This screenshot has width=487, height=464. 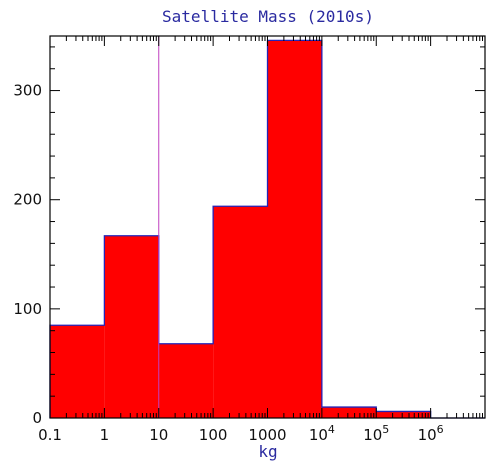 I want to click on x-axis-label: kg, so click(x=267, y=451).